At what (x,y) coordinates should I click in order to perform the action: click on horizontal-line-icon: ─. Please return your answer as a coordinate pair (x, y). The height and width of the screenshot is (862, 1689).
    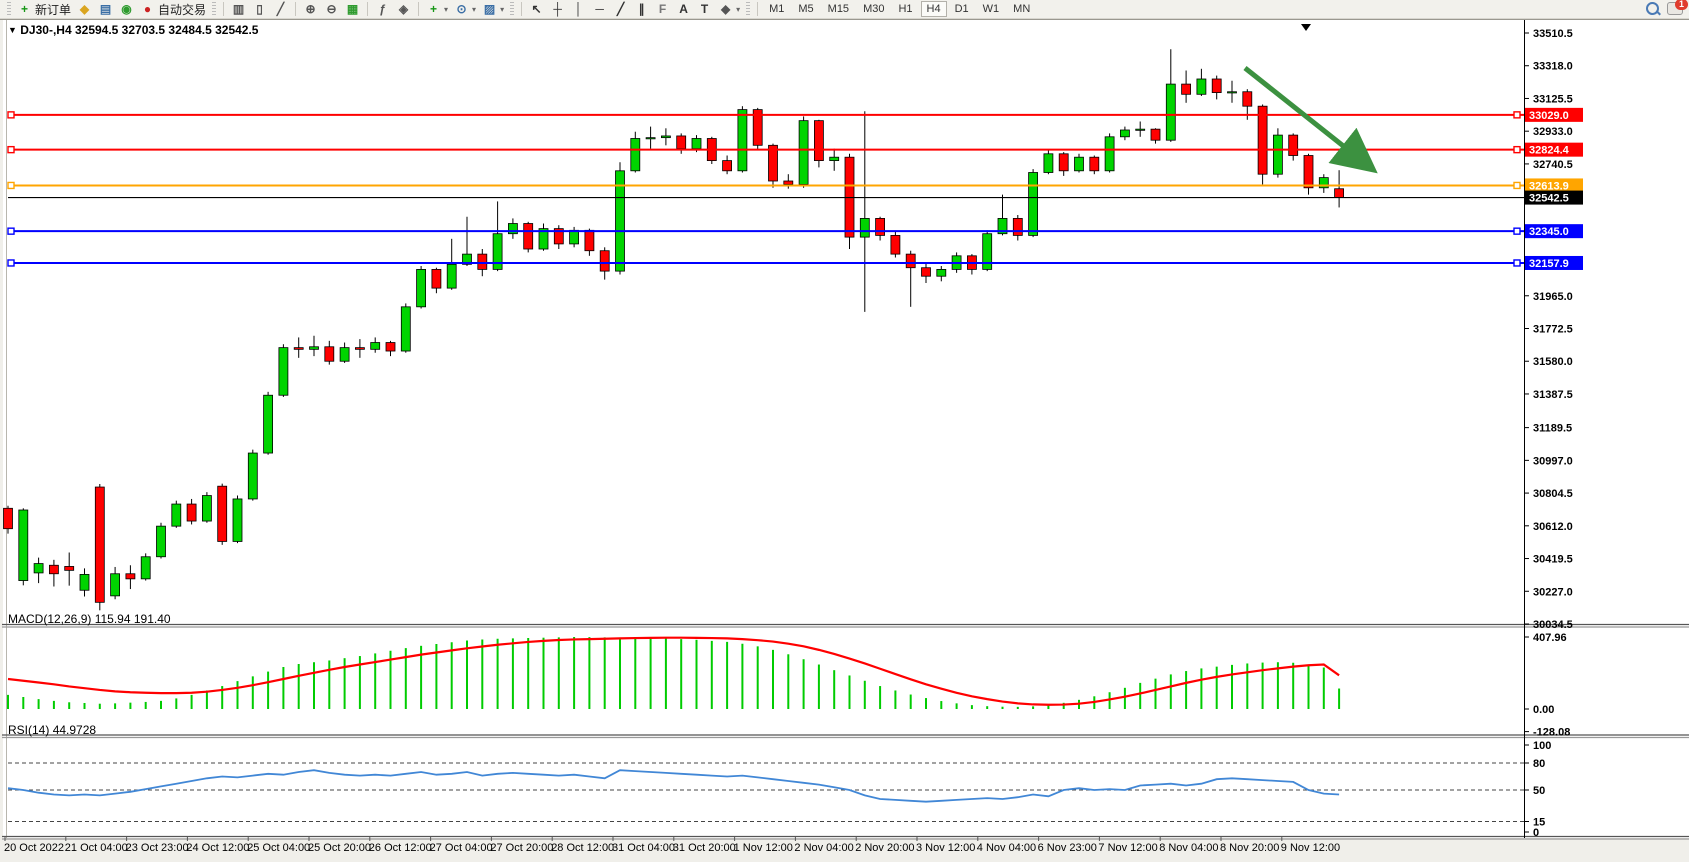
    Looking at the image, I should click on (599, 9).